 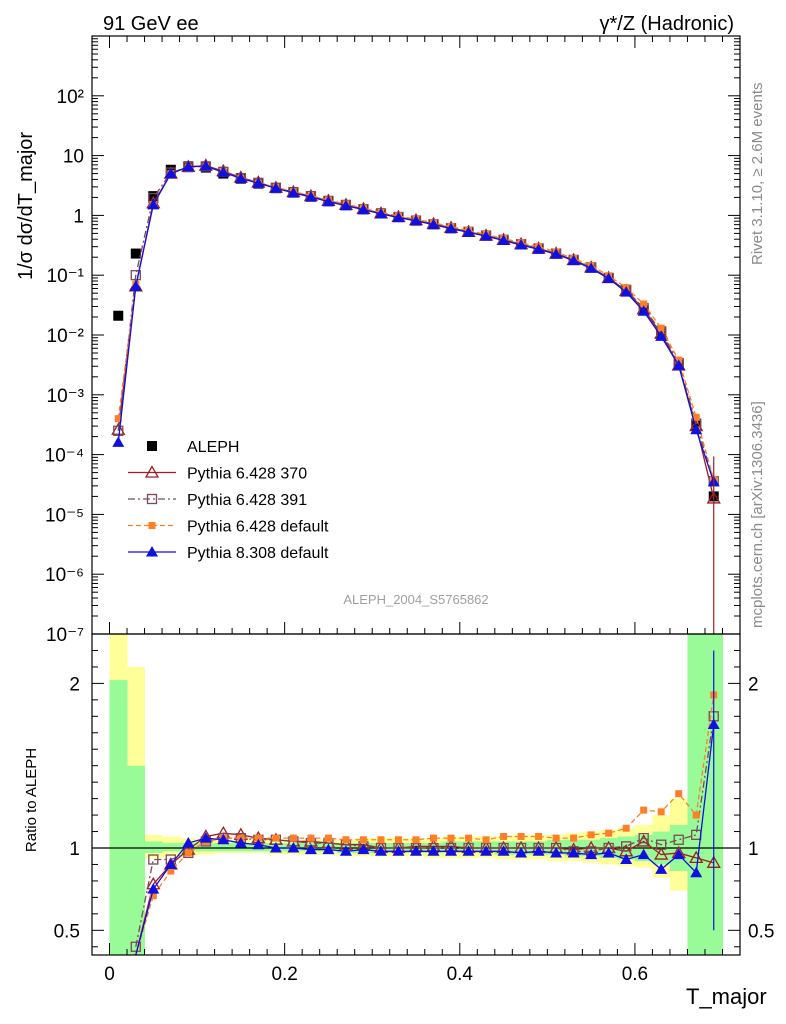 What do you see at coordinates (247, 474) in the screenshot?
I see `legend-label: Pythia 6.428 370` at bounding box center [247, 474].